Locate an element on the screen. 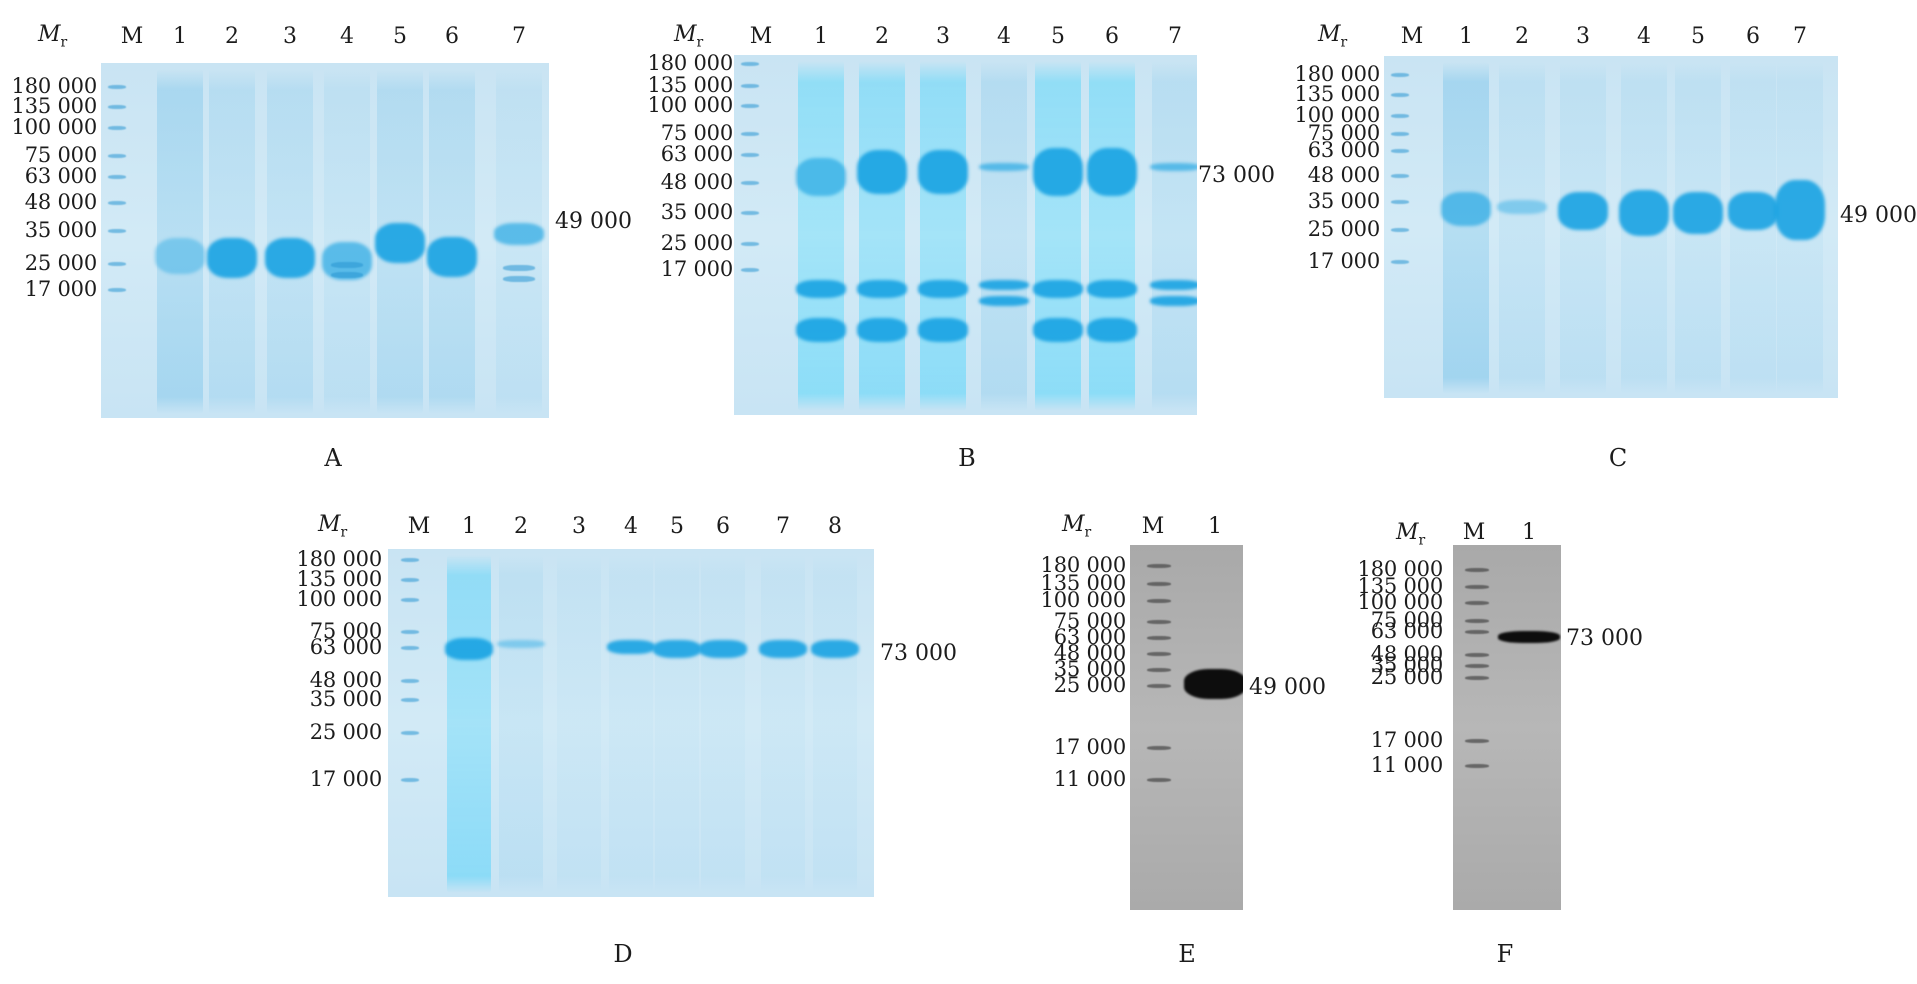 The image size is (1917, 984). gel-image-d is located at coordinates (631, 723).